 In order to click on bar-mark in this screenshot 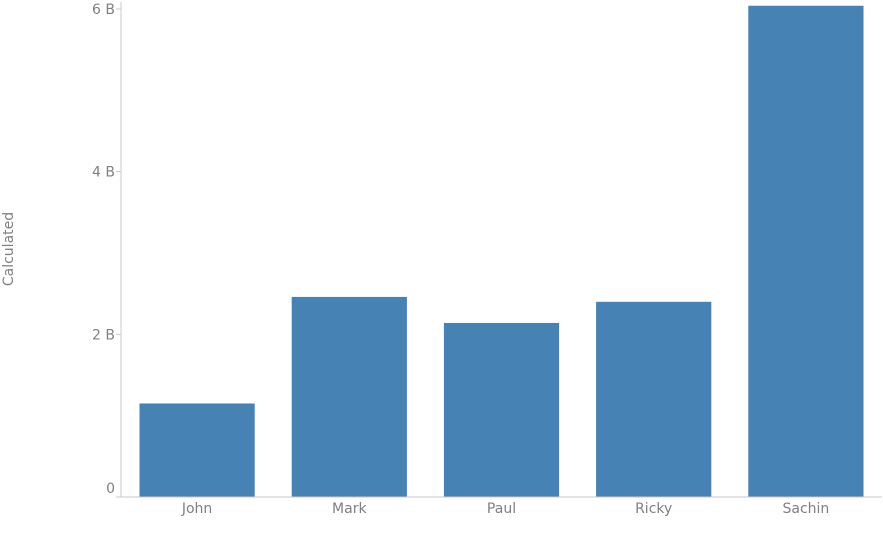, I will do `click(349, 396)`.